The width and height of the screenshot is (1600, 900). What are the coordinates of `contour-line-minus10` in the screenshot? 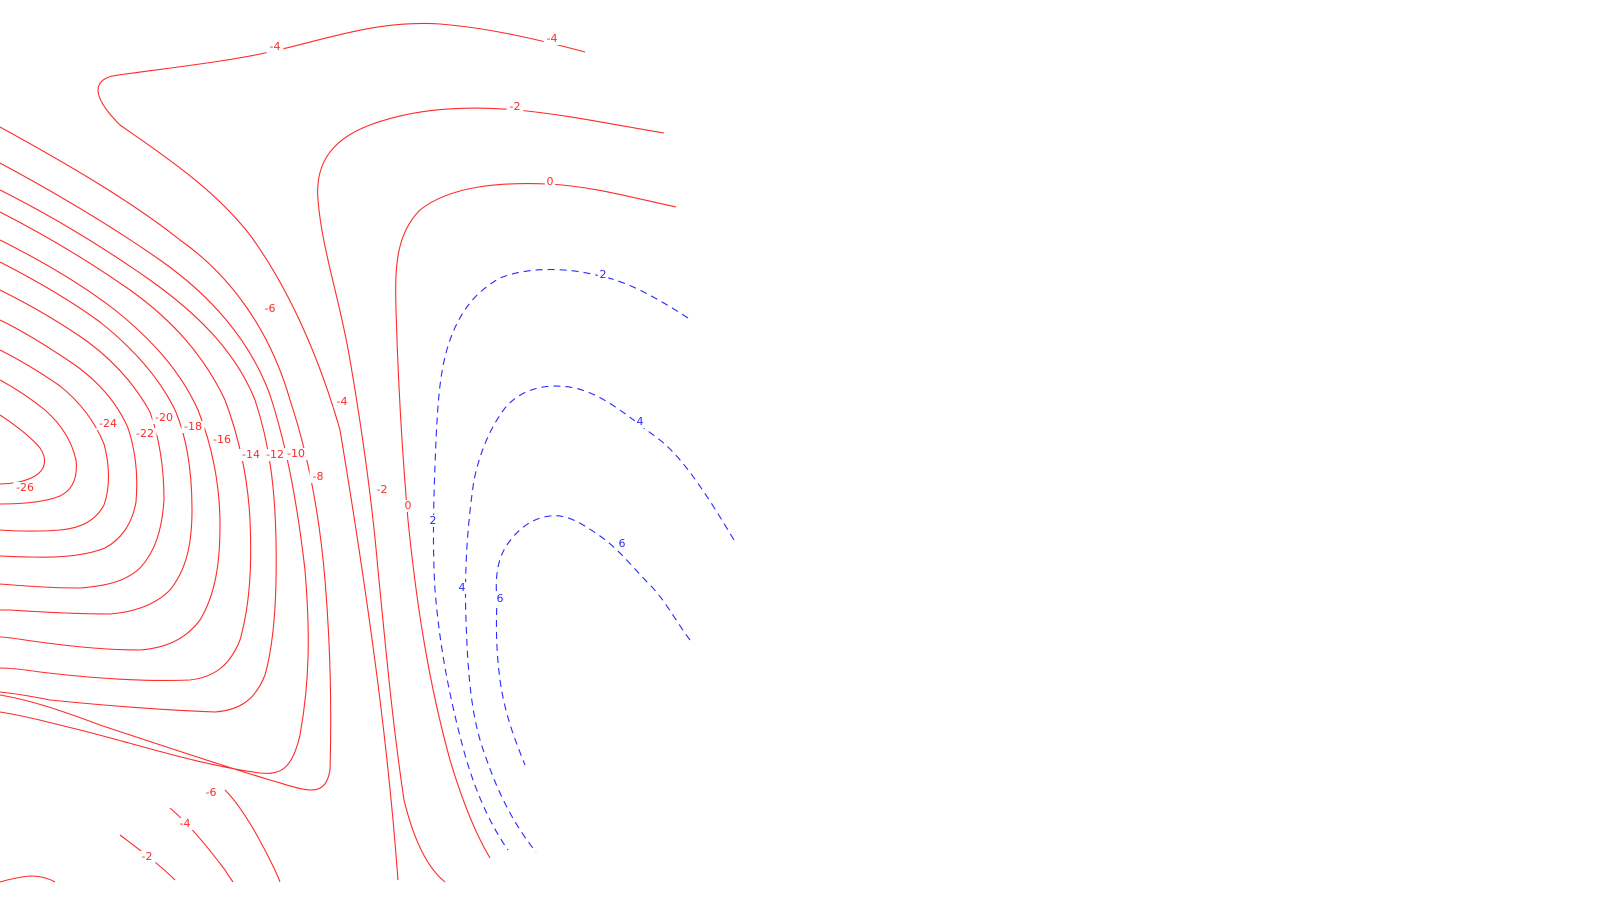 It's located at (138, 451).